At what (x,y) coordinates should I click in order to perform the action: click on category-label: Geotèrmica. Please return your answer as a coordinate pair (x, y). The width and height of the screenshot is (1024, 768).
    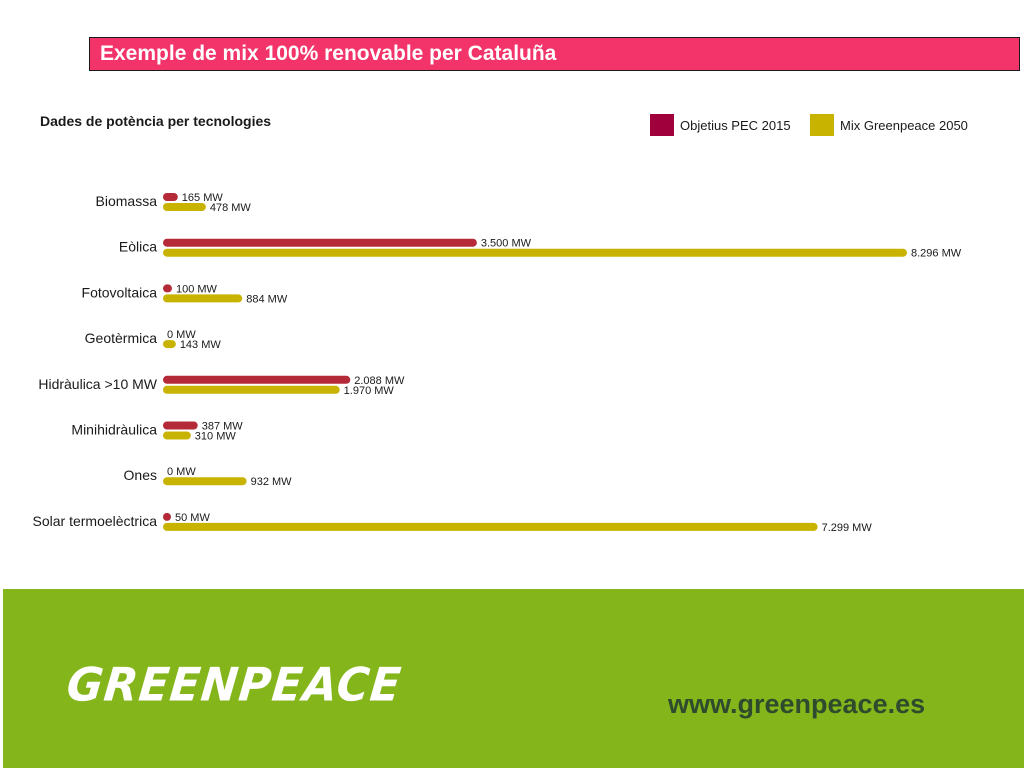
    Looking at the image, I should click on (121, 338).